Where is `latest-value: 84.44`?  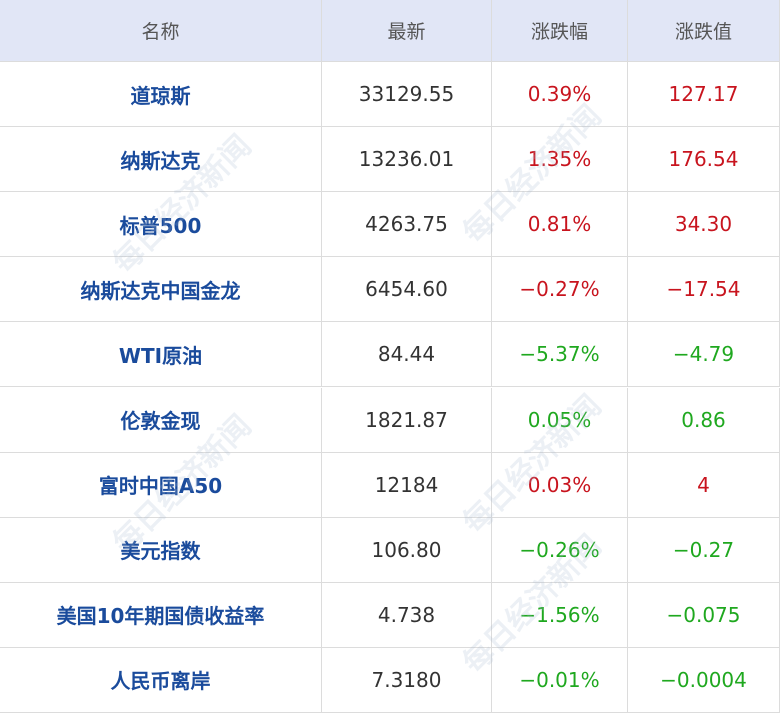 latest-value: 84.44 is located at coordinates (407, 355).